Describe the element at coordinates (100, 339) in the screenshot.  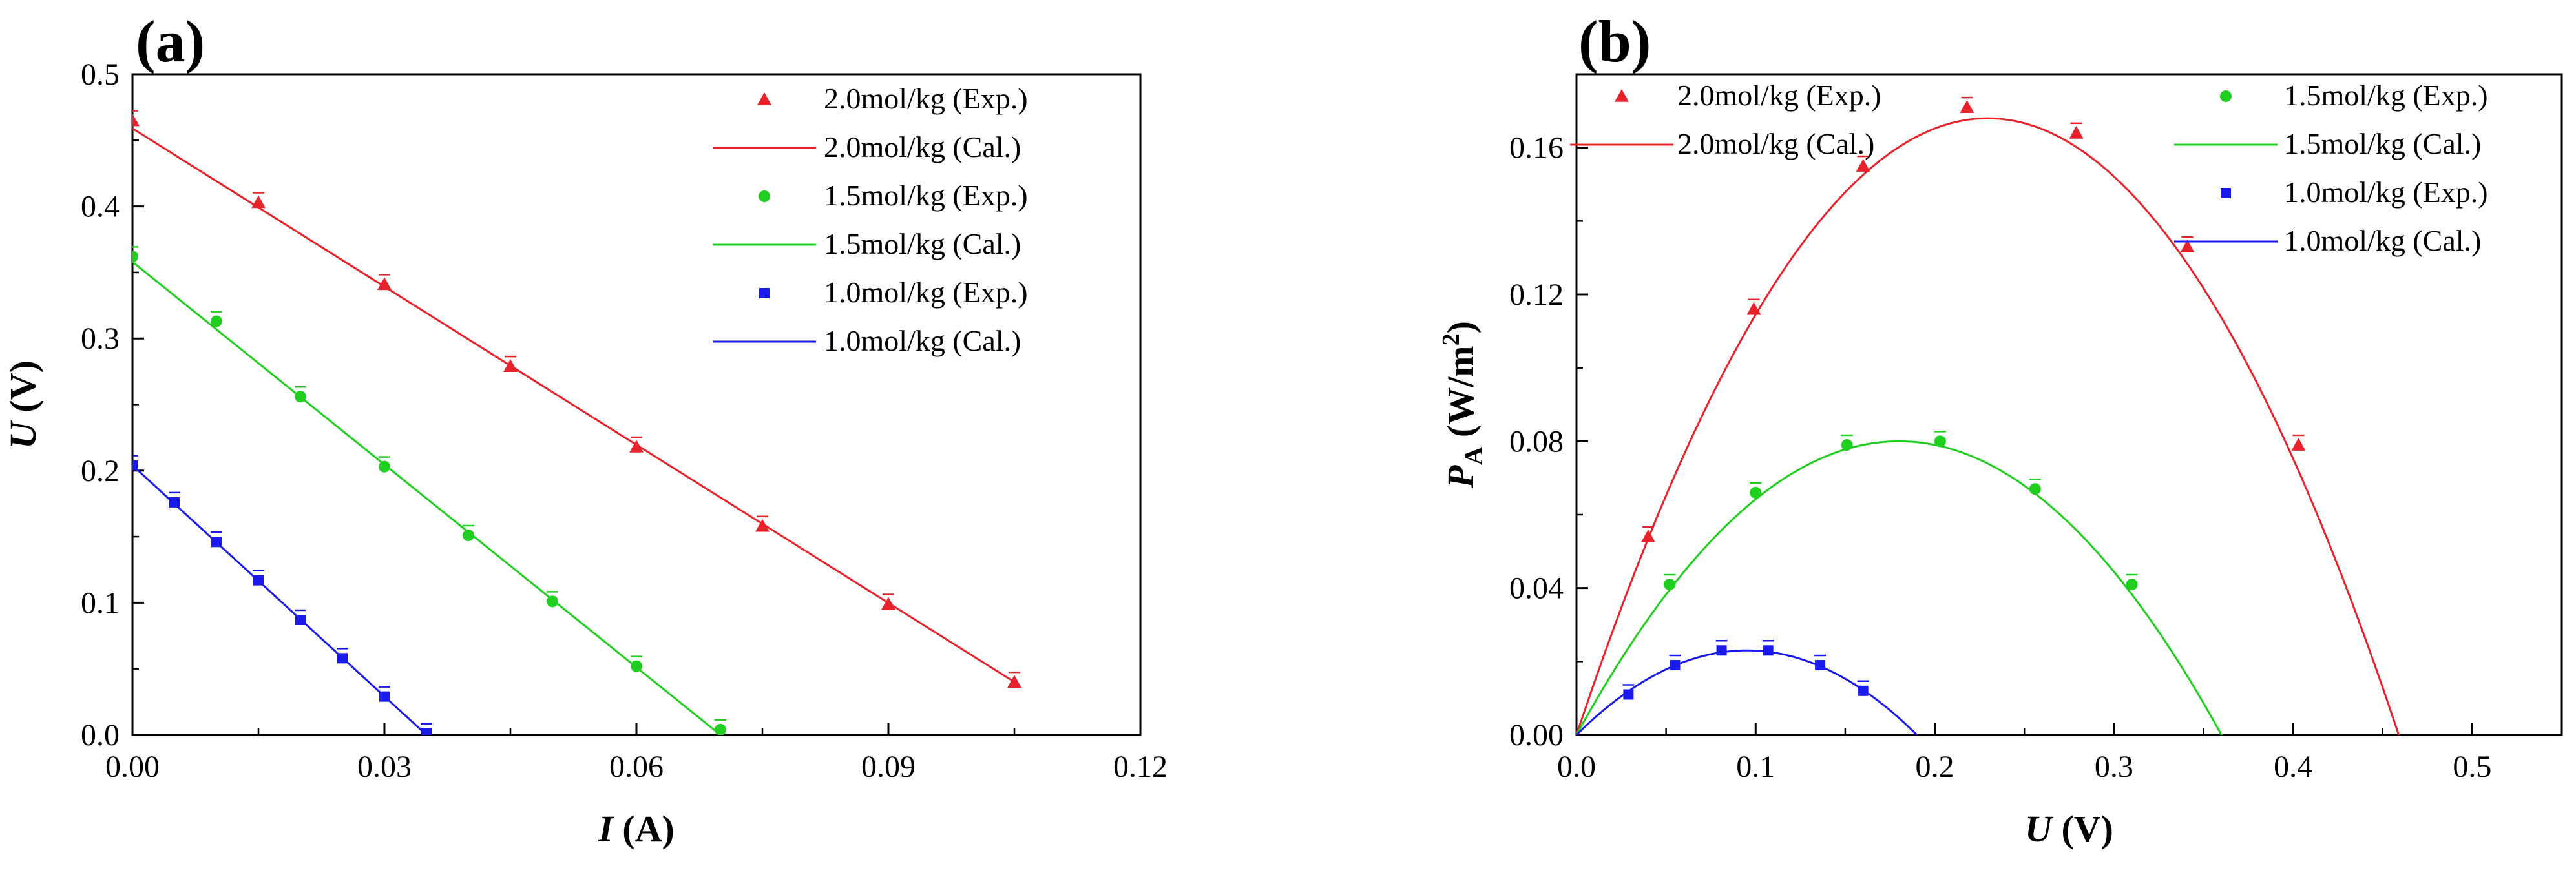
I see `y-tick-label: 0.3` at that location.